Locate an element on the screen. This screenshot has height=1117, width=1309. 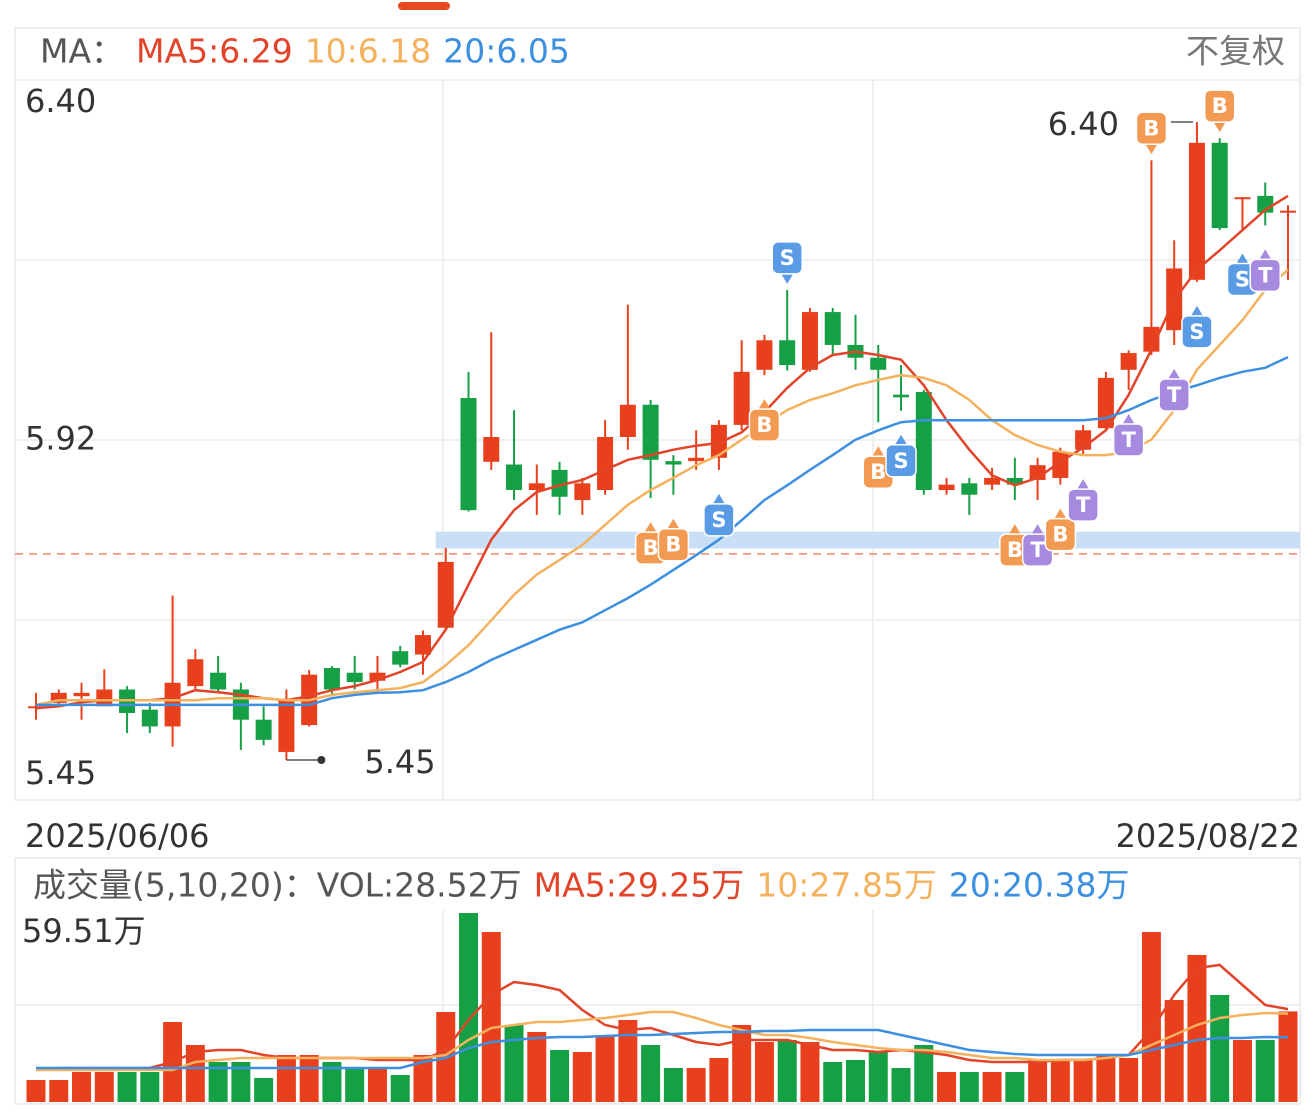
volume-prefix: 成交量(5,10,20)：VOL:28.52万 is located at coordinates (277, 885).